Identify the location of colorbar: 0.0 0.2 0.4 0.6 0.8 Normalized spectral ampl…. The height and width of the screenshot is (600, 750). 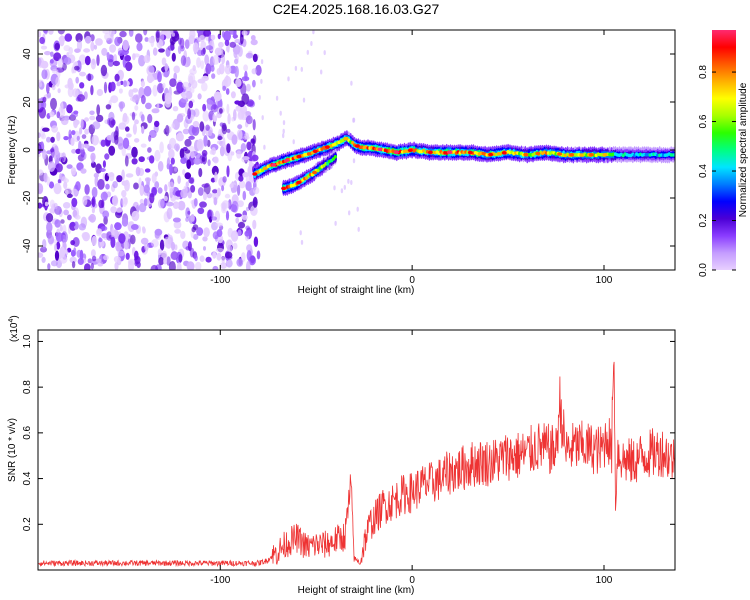
(723, 153).